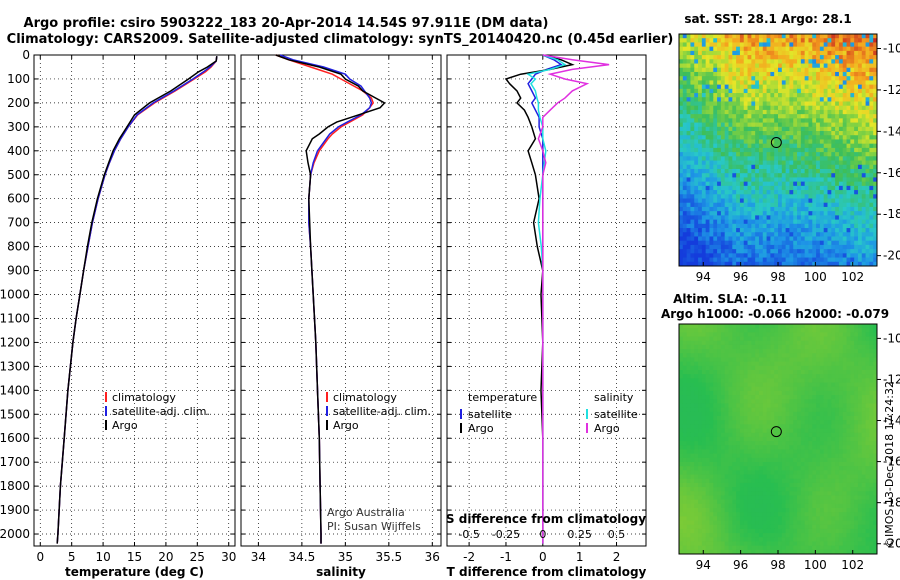 Image resolution: width=900 pixels, height=580 pixels. What do you see at coordinates (469, 557) in the screenshot?
I see `x-tick-label: -2` at bounding box center [469, 557].